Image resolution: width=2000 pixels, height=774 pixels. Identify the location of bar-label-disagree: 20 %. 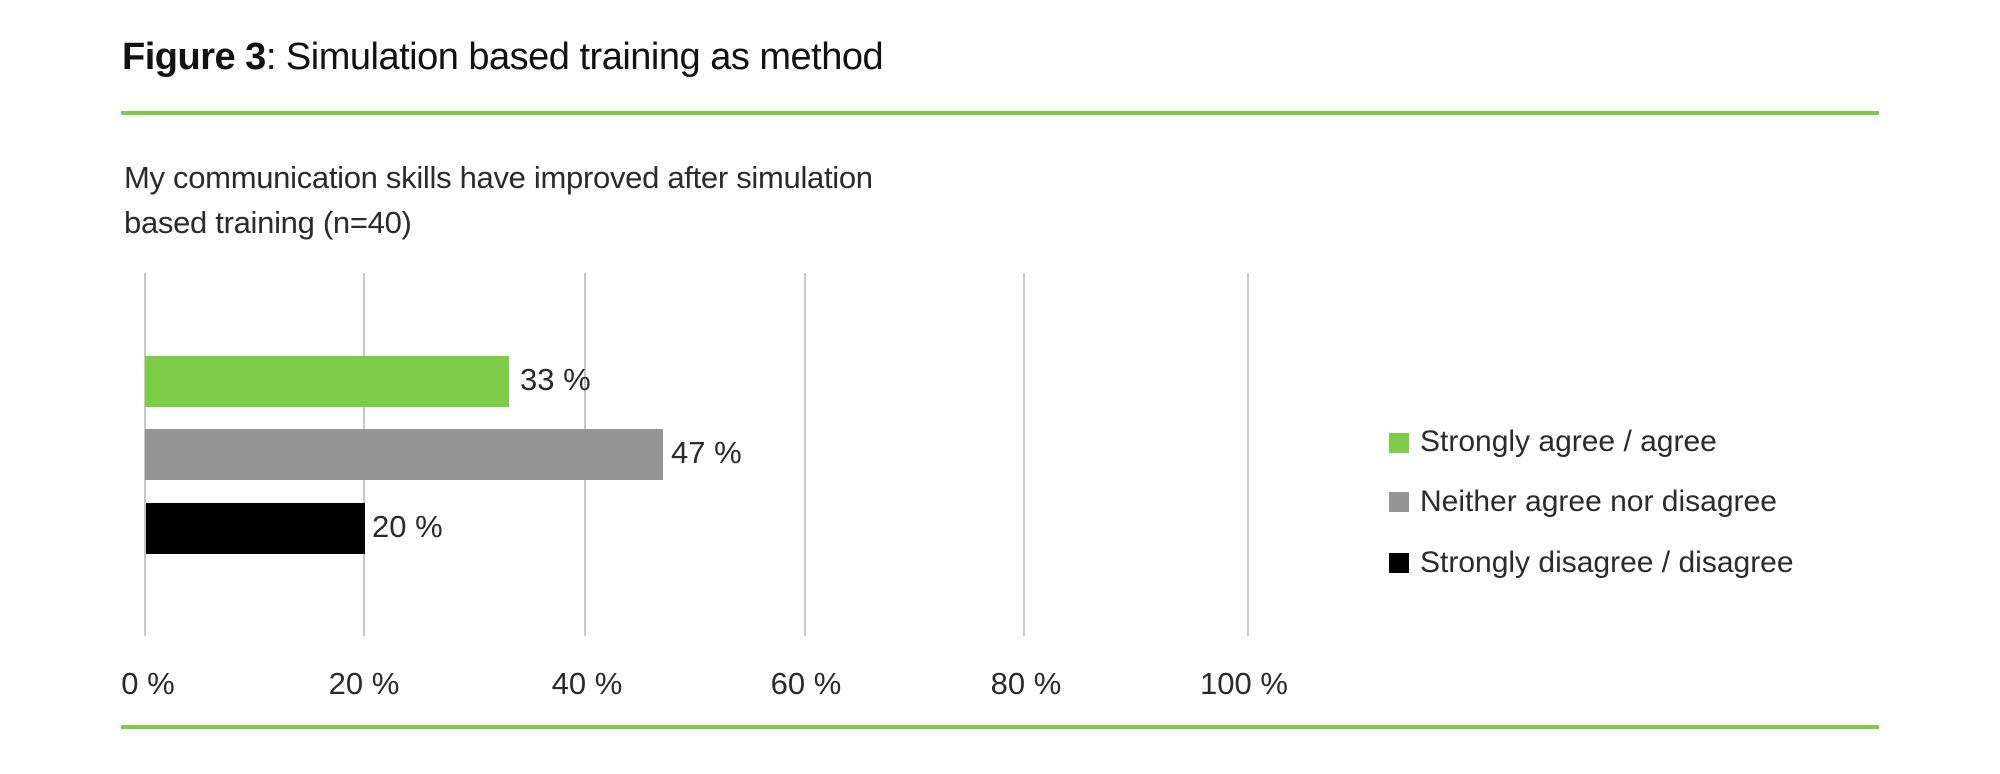
(407, 526).